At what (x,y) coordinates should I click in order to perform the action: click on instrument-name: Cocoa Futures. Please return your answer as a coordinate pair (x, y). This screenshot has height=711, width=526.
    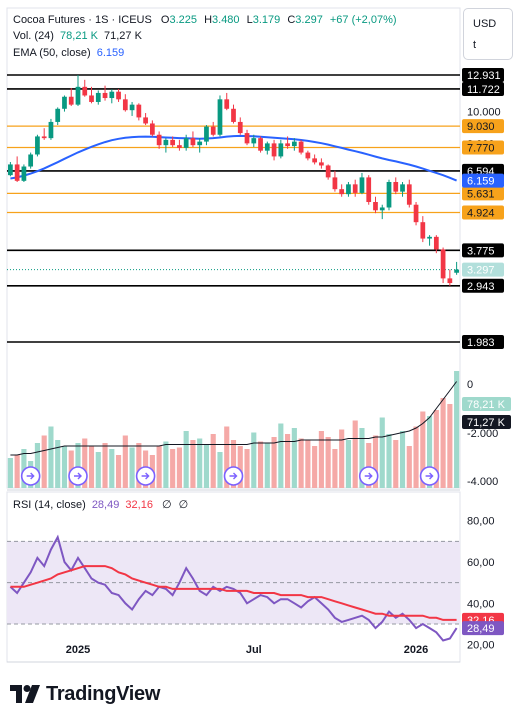
    Looking at the image, I should click on (49, 20).